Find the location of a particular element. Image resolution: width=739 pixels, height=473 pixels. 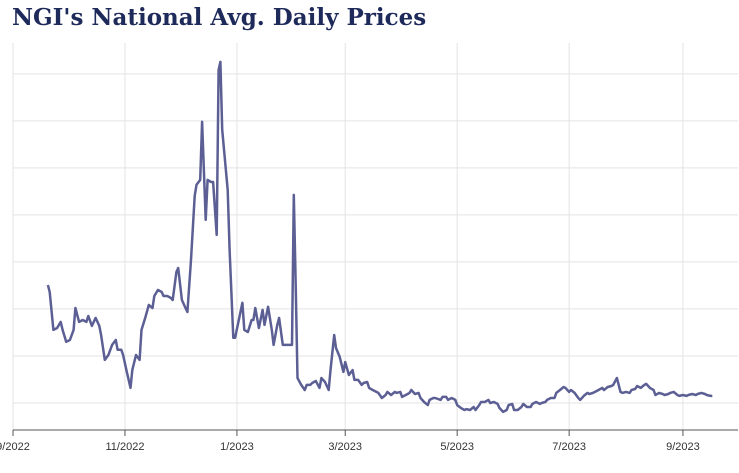

x-tick-label: 11/2022 is located at coordinates (124, 447).